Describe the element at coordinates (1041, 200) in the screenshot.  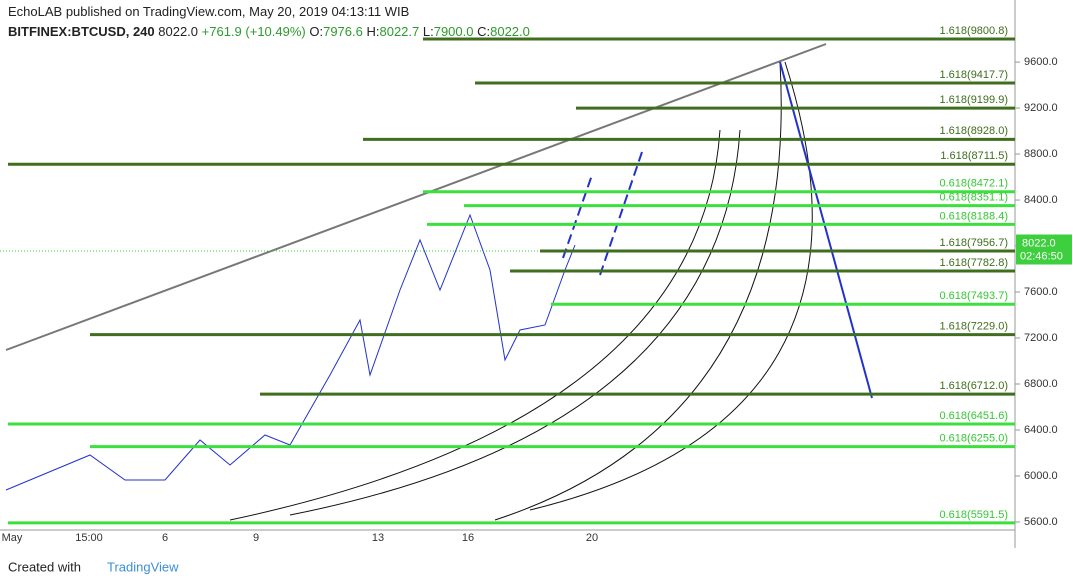
I see `y-tick-label: 8400.0` at that location.